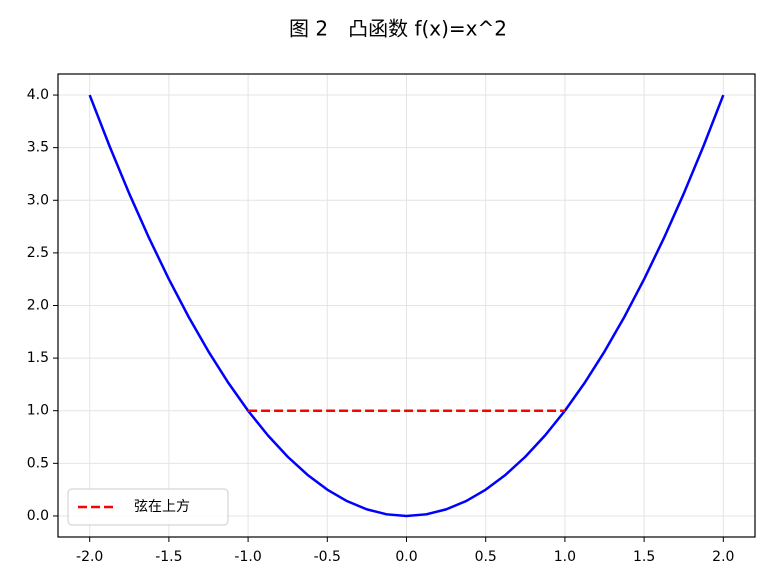 Image resolution: width=770 pixels, height=586 pixels. I want to click on y-tick-label: 3.5, so click(38, 148).